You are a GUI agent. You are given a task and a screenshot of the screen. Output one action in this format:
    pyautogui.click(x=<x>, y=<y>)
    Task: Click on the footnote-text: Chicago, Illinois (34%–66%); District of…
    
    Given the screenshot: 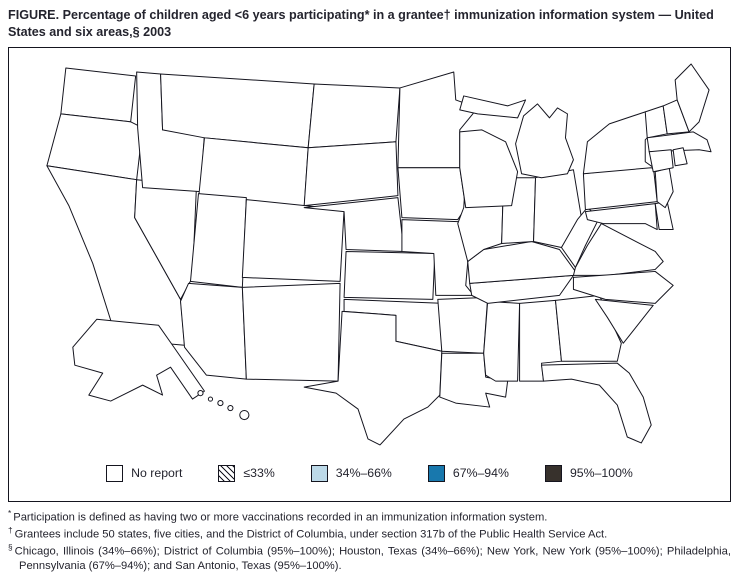 What is the action you would take?
    pyautogui.click(x=372, y=559)
    